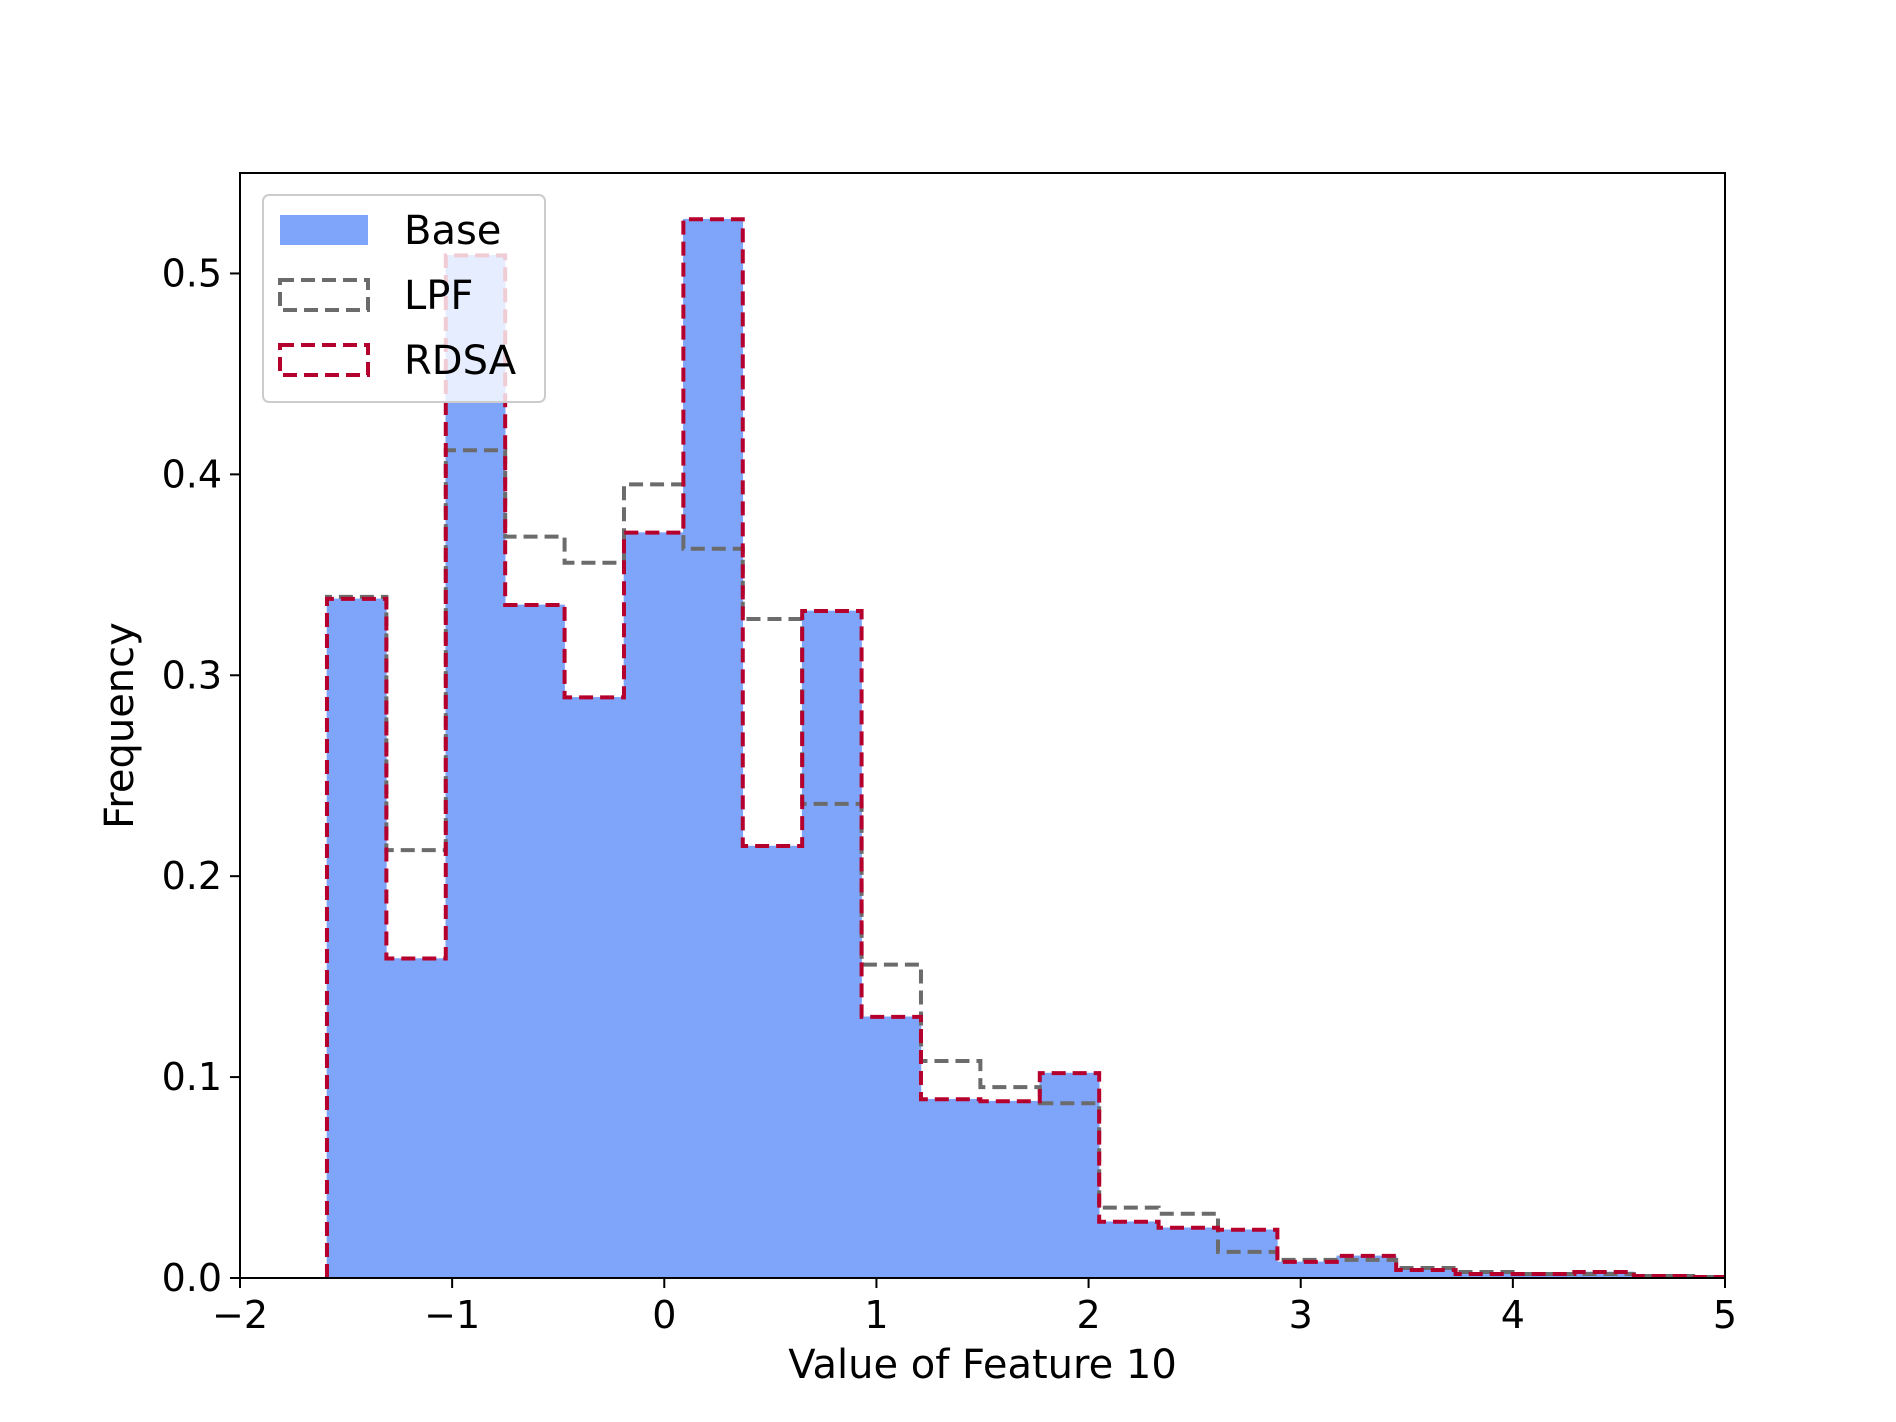 The image size is (1896, 1422). Describe the element at coordinates (324, 295) in the screenshot. I see `legend-swatch-lpf` at that location.